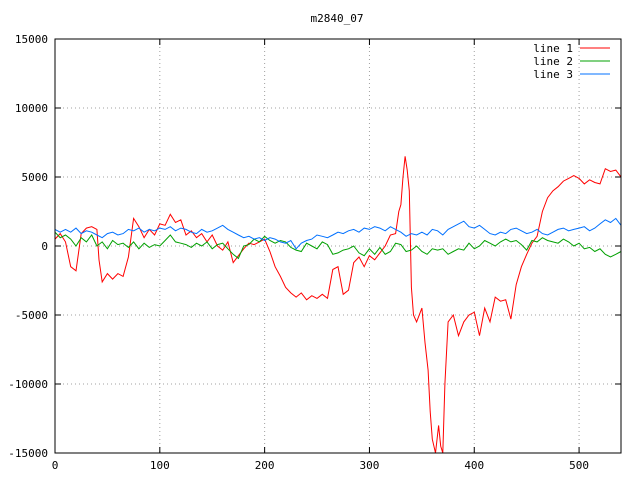 The width and height of the screenshot is (640, 480). What do you see at coordinates (31, 108) in the screenshot?
I see `y-tick-label: 10000` at bounding box center [31, 108].